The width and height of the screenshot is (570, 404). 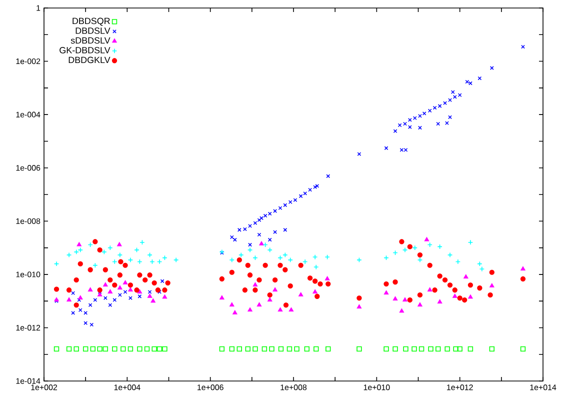 I want to click on legend-label: DBDSLV, so click(x=93, y=31).